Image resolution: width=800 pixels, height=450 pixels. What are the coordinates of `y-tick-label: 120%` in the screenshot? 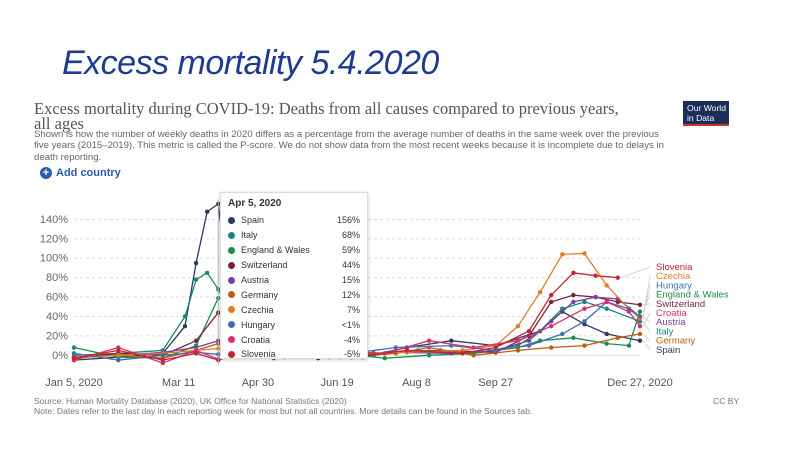 It's located at (54, 239).